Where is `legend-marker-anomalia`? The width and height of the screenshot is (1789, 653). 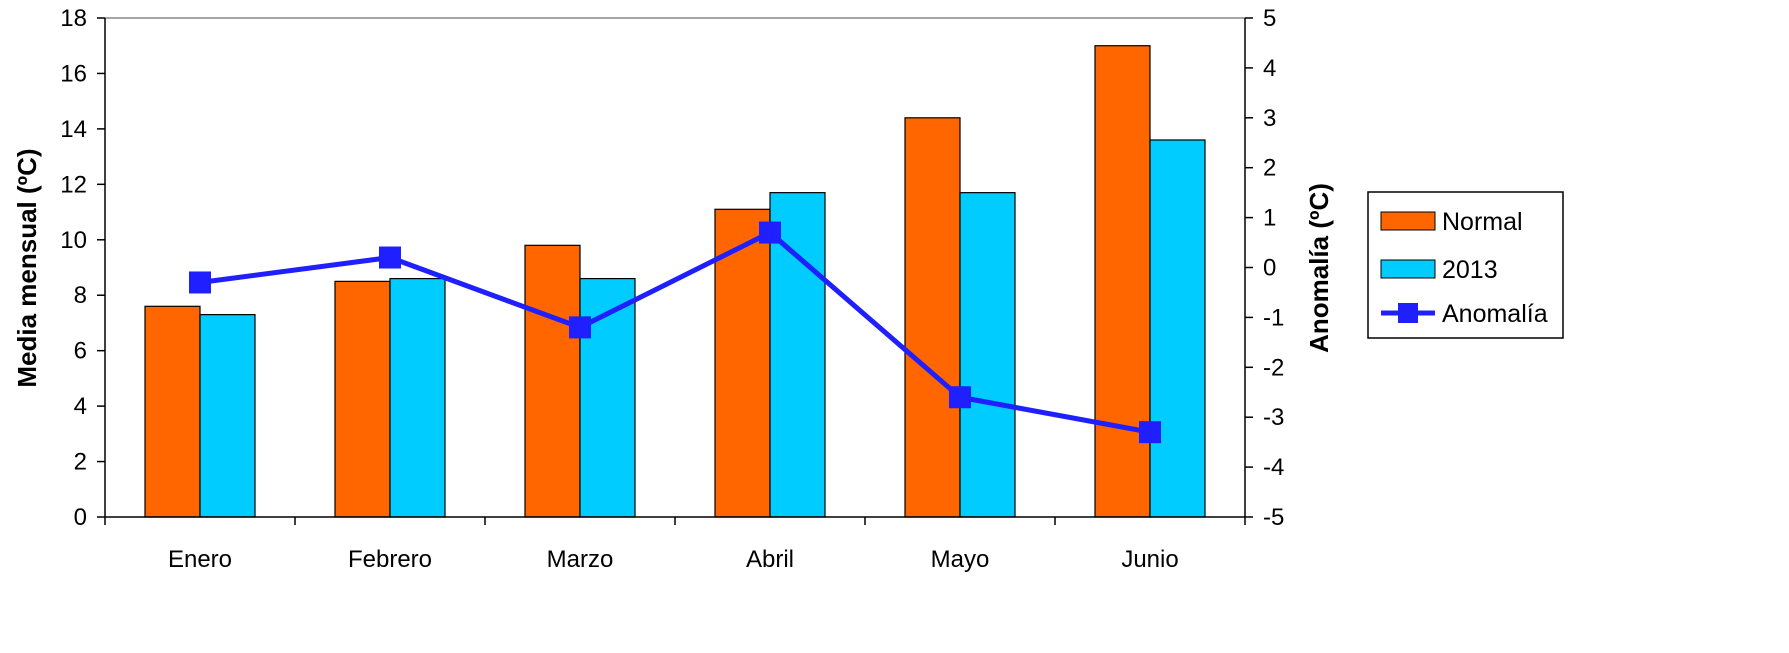 legend-marker-anomalia is located at coordinates (1408, 313).